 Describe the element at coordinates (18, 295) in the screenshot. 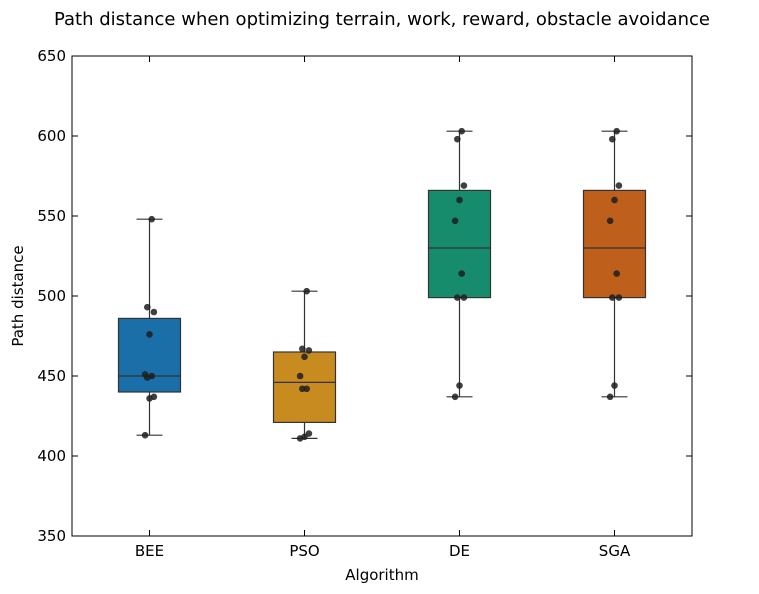

I see `y-axis-label: Path distance` at that location.